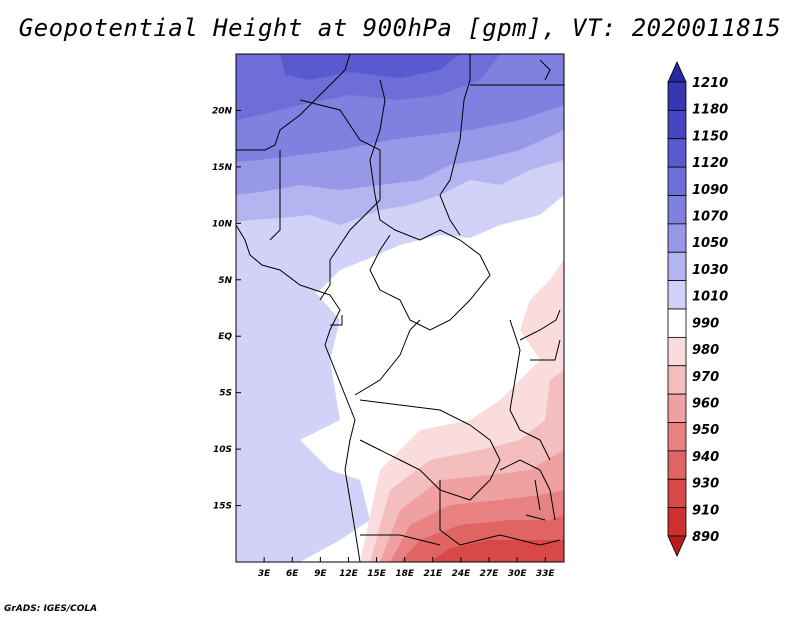 The image size is (800, 618). What do you see at coordinates (222, 507) in the screenshot?
I see `lat-tick-label: 15S` at bounding box center [222, 507].